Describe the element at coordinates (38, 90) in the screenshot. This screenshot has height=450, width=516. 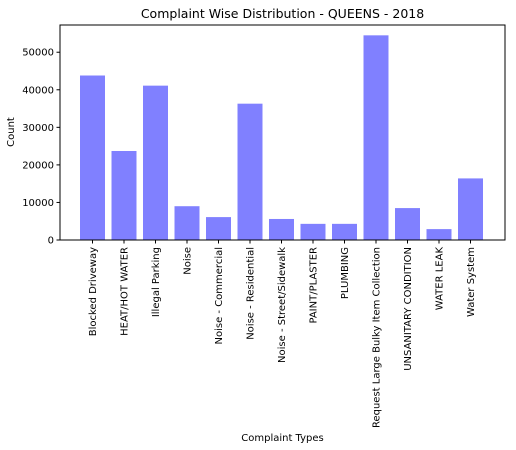
I see `y-tick-label: 40000` at that location.